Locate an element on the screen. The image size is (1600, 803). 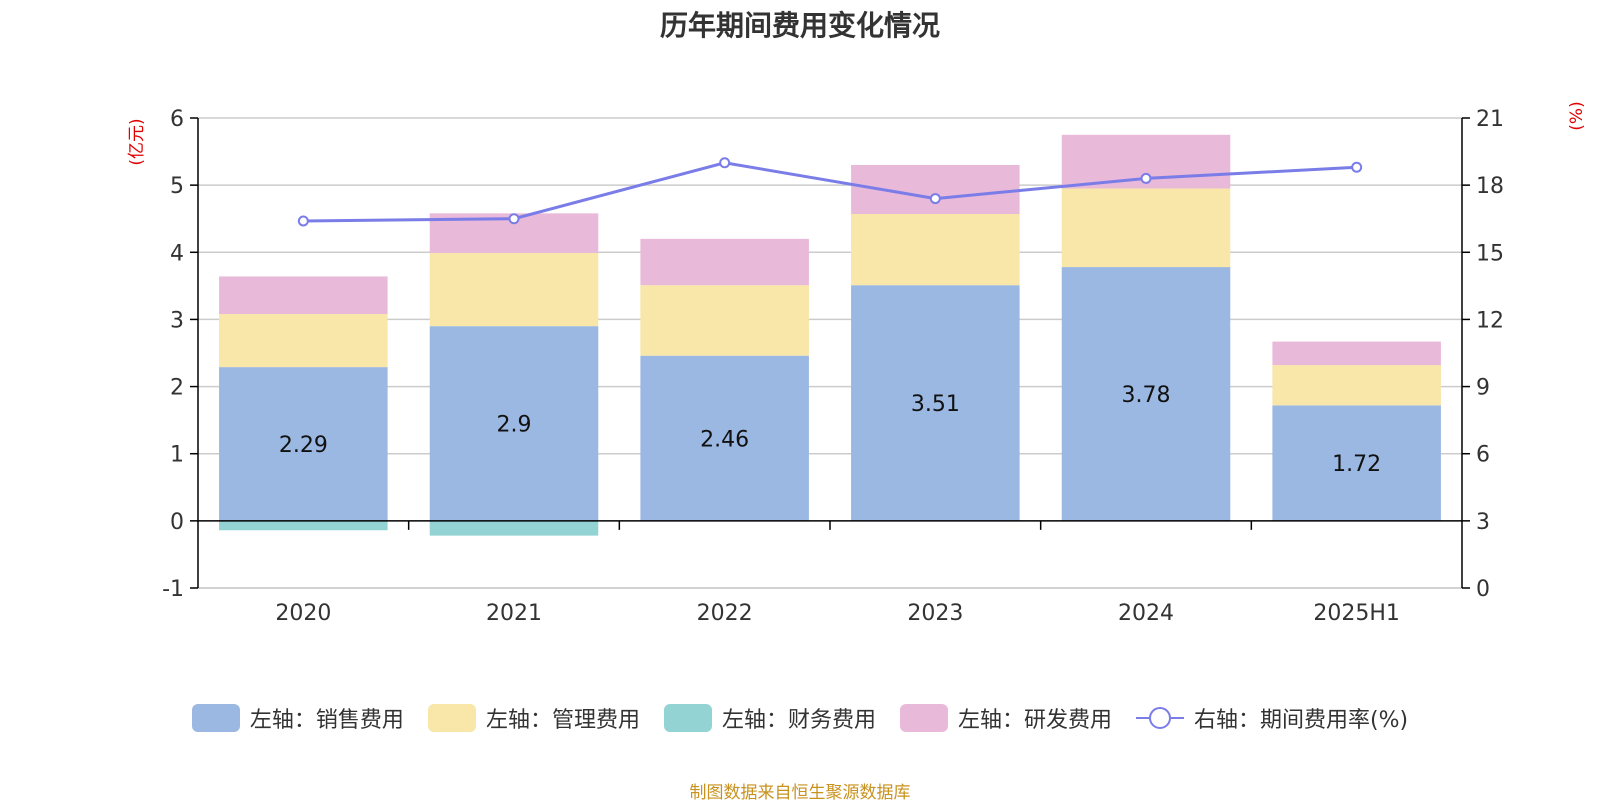
x-tick-label: 2021 is located at coordinates (514, 613).